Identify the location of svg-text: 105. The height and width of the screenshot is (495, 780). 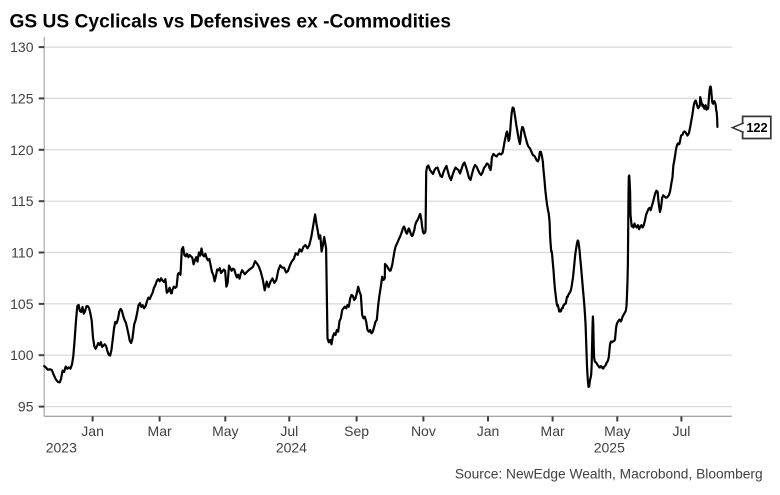
(22, 304).